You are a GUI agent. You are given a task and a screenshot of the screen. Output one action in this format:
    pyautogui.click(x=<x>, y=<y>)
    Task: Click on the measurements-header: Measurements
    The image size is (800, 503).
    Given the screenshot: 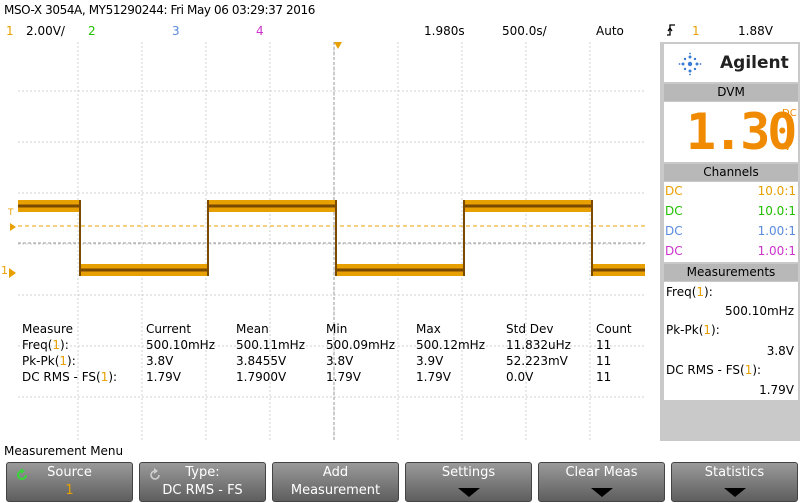 What is the action you would take?
    pyautogui.click(x=731, y=272)
    